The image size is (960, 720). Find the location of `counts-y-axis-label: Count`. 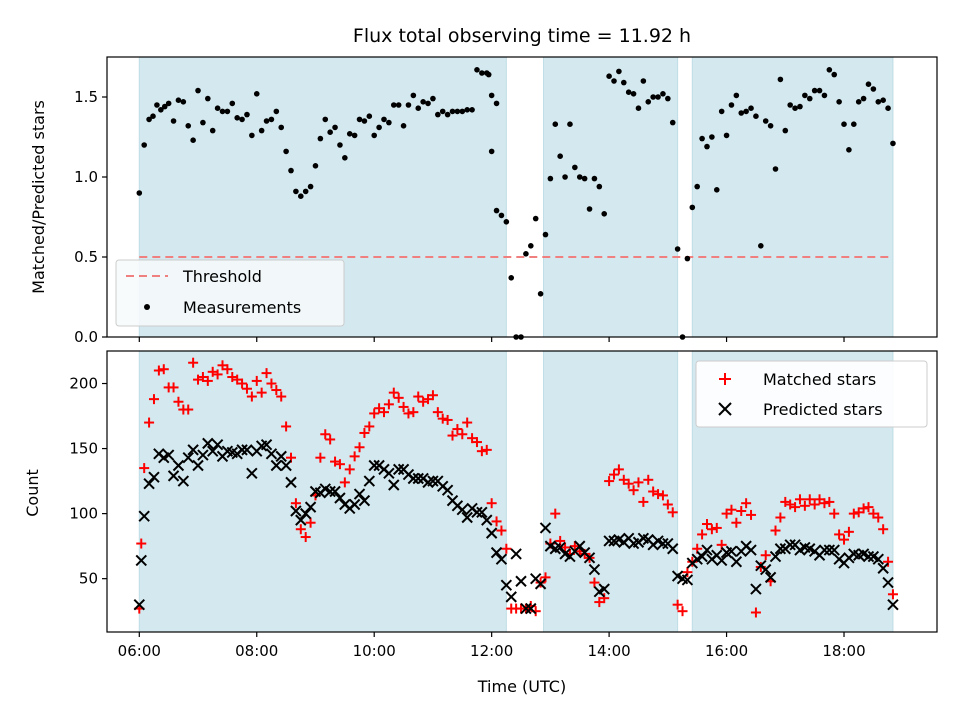

counts-y-axis-label: Count is located at coordinates (32, 493).